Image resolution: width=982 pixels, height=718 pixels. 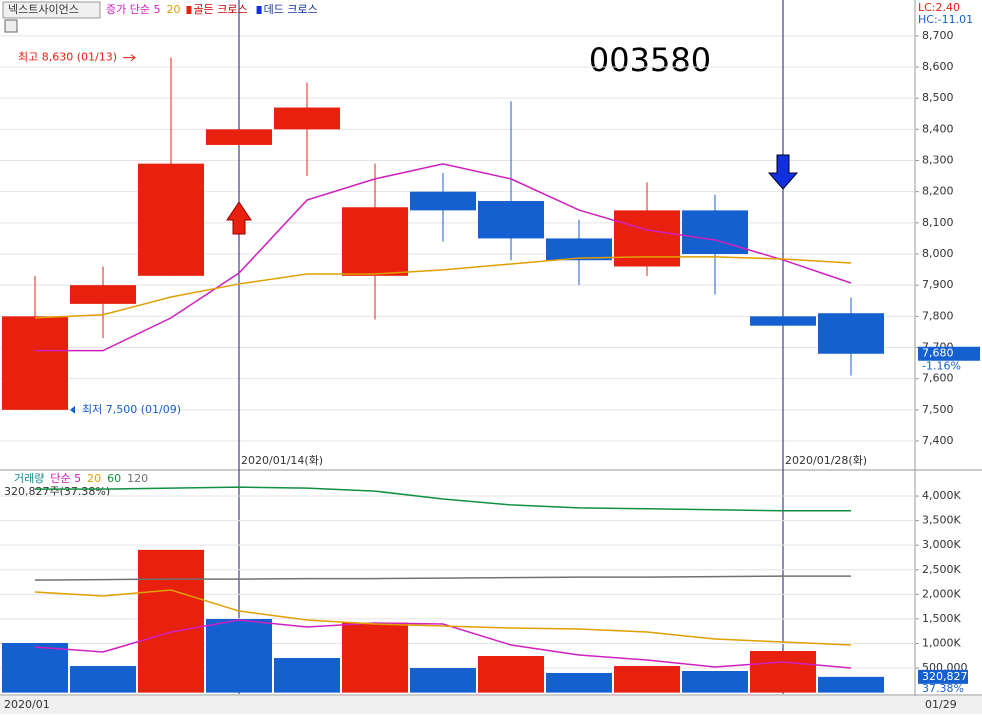 What do you see at coordinates (137, 478) in the screenshot?
I see `legend-entry: 120` at bounding box center [137, 478].